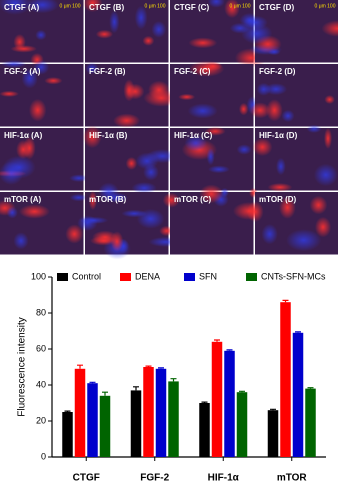  I want to click on panel-label: HIF-1α (D), so click(278, 135).